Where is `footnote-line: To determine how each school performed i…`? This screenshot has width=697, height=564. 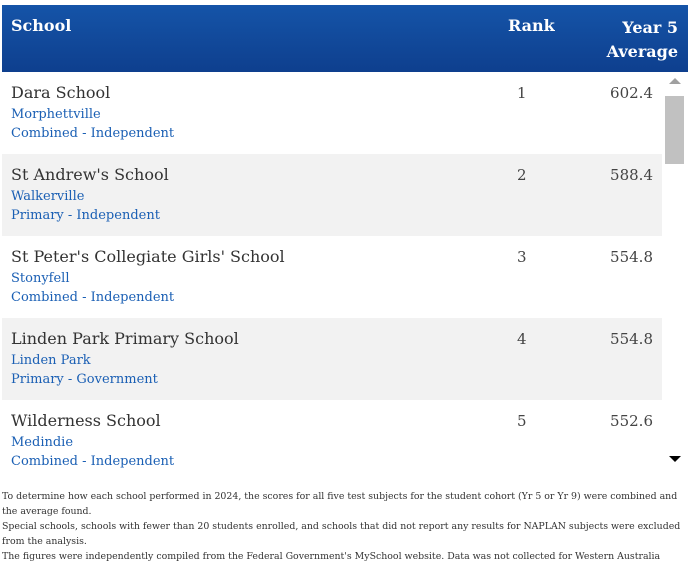
footnote-line: To determine how each school performed i… is located at coordinates (340, 504).